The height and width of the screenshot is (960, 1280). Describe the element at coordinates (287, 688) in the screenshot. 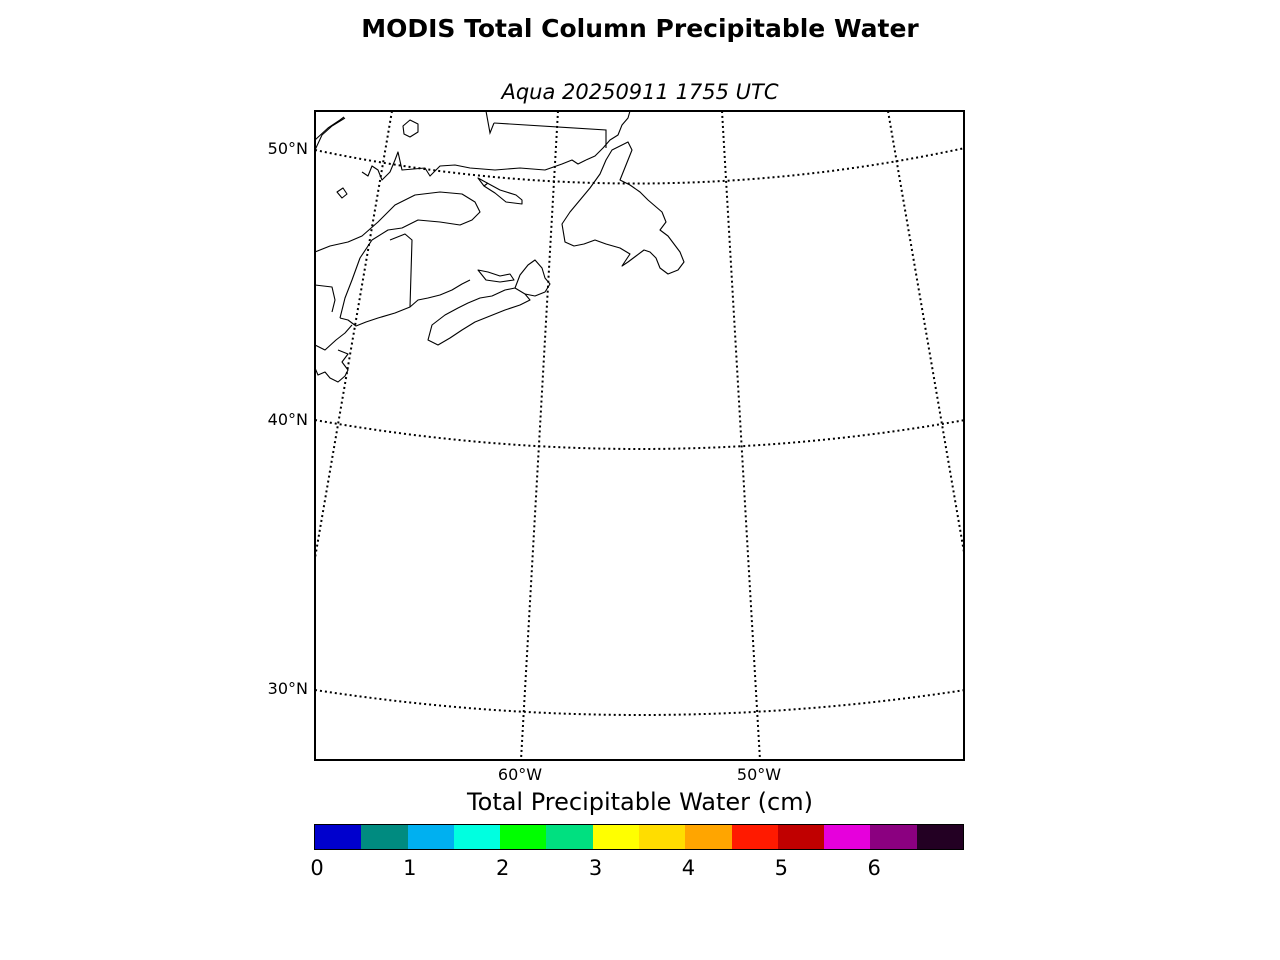

I see `lat-label-30n: 30°N` at that location.